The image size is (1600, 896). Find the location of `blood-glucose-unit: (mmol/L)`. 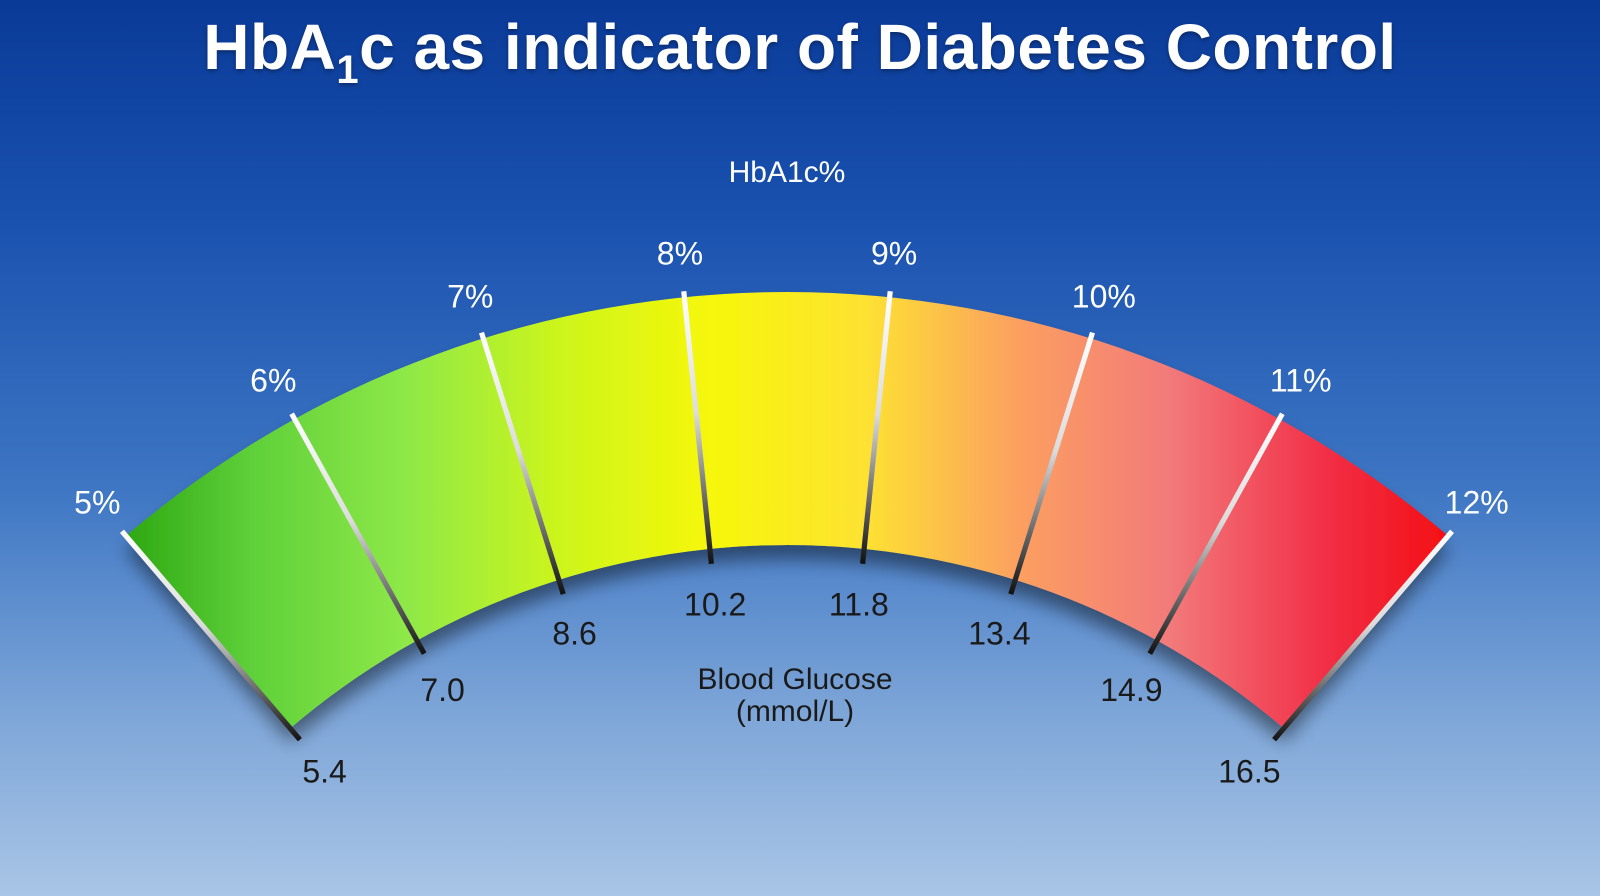

blood-glucose-unit: (mmol/L) is located at coordinates (795, 711).